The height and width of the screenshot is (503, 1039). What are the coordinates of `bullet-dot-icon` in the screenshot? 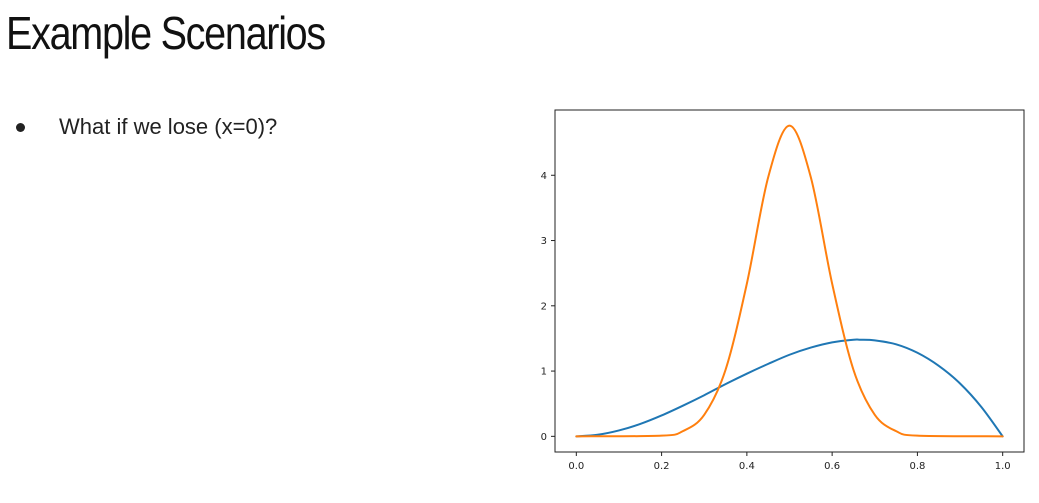 It's located at (20, 127).